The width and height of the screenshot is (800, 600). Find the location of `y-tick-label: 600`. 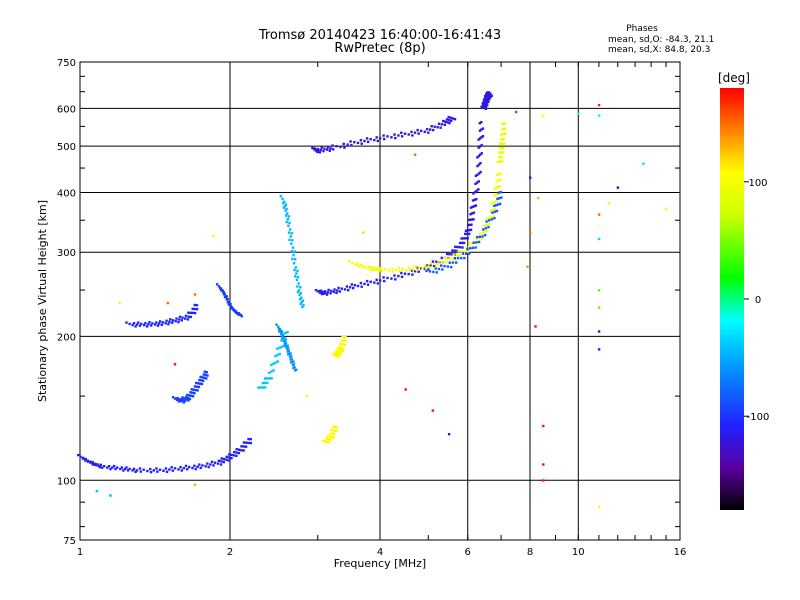

y-tick-label: 600 is located at coordinates (66, 109).